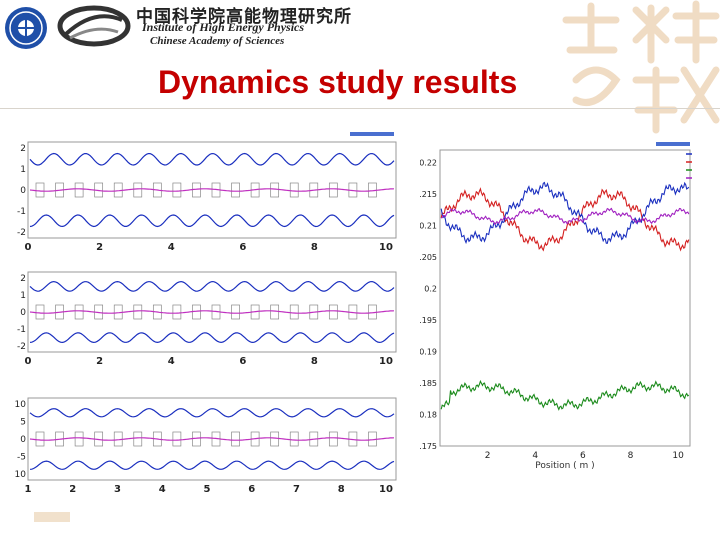 The width and height of the screenshot is (720, 540). I want to click on y-tick-label: -5, so click(21, 458).